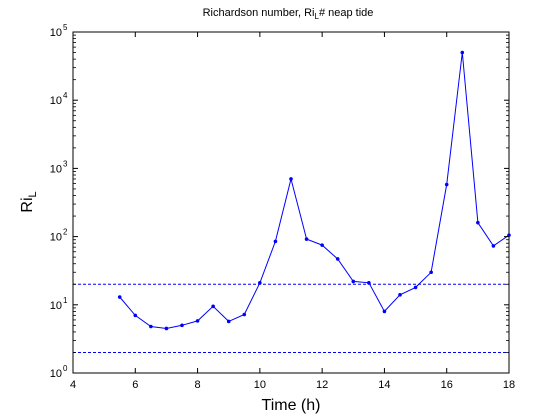 Image resolution: width=560 pixels, height=420 pixels. What do you see at coordinates (322, 385) in the screenshot?
I see `x-tick-label: 12` at bounding box center [322, 385].